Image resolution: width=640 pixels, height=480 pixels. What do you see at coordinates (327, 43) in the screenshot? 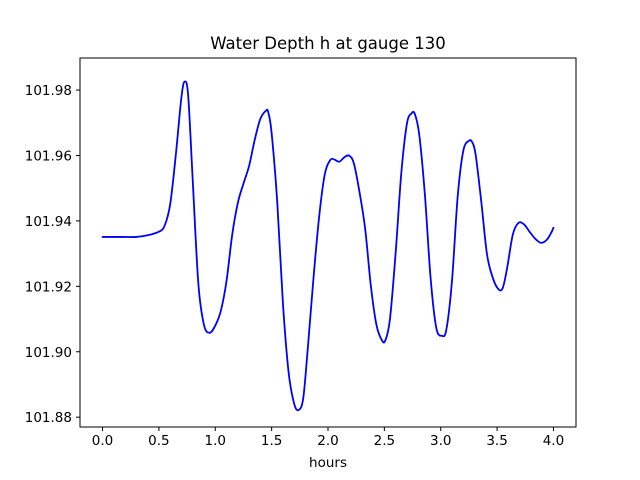
I see `chart-title: Water Depth h at gauge 130` at bounding box center [327, 43].